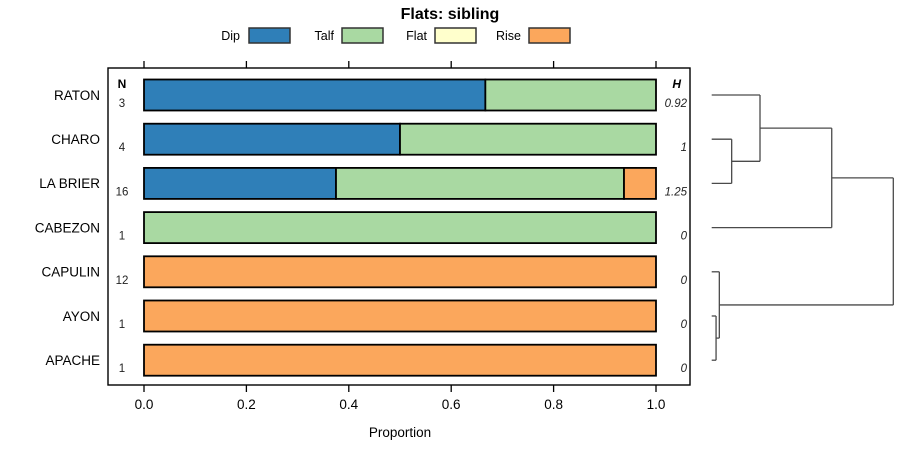 This screenshot has height=460, width=900. Describe the element at coordinates (416, 36) in the screenshot. I see `legend-label: Flat` at that location.